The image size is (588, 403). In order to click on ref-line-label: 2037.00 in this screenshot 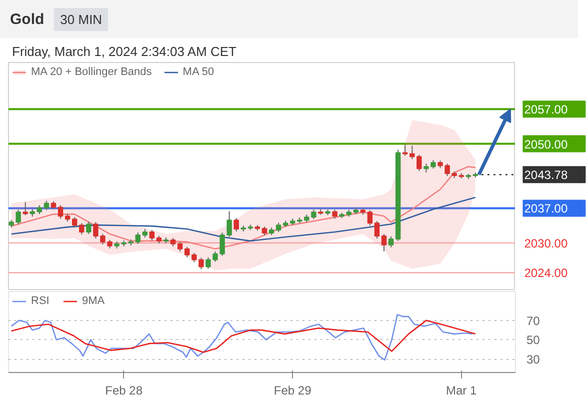, I will do `click(546, 209)`.